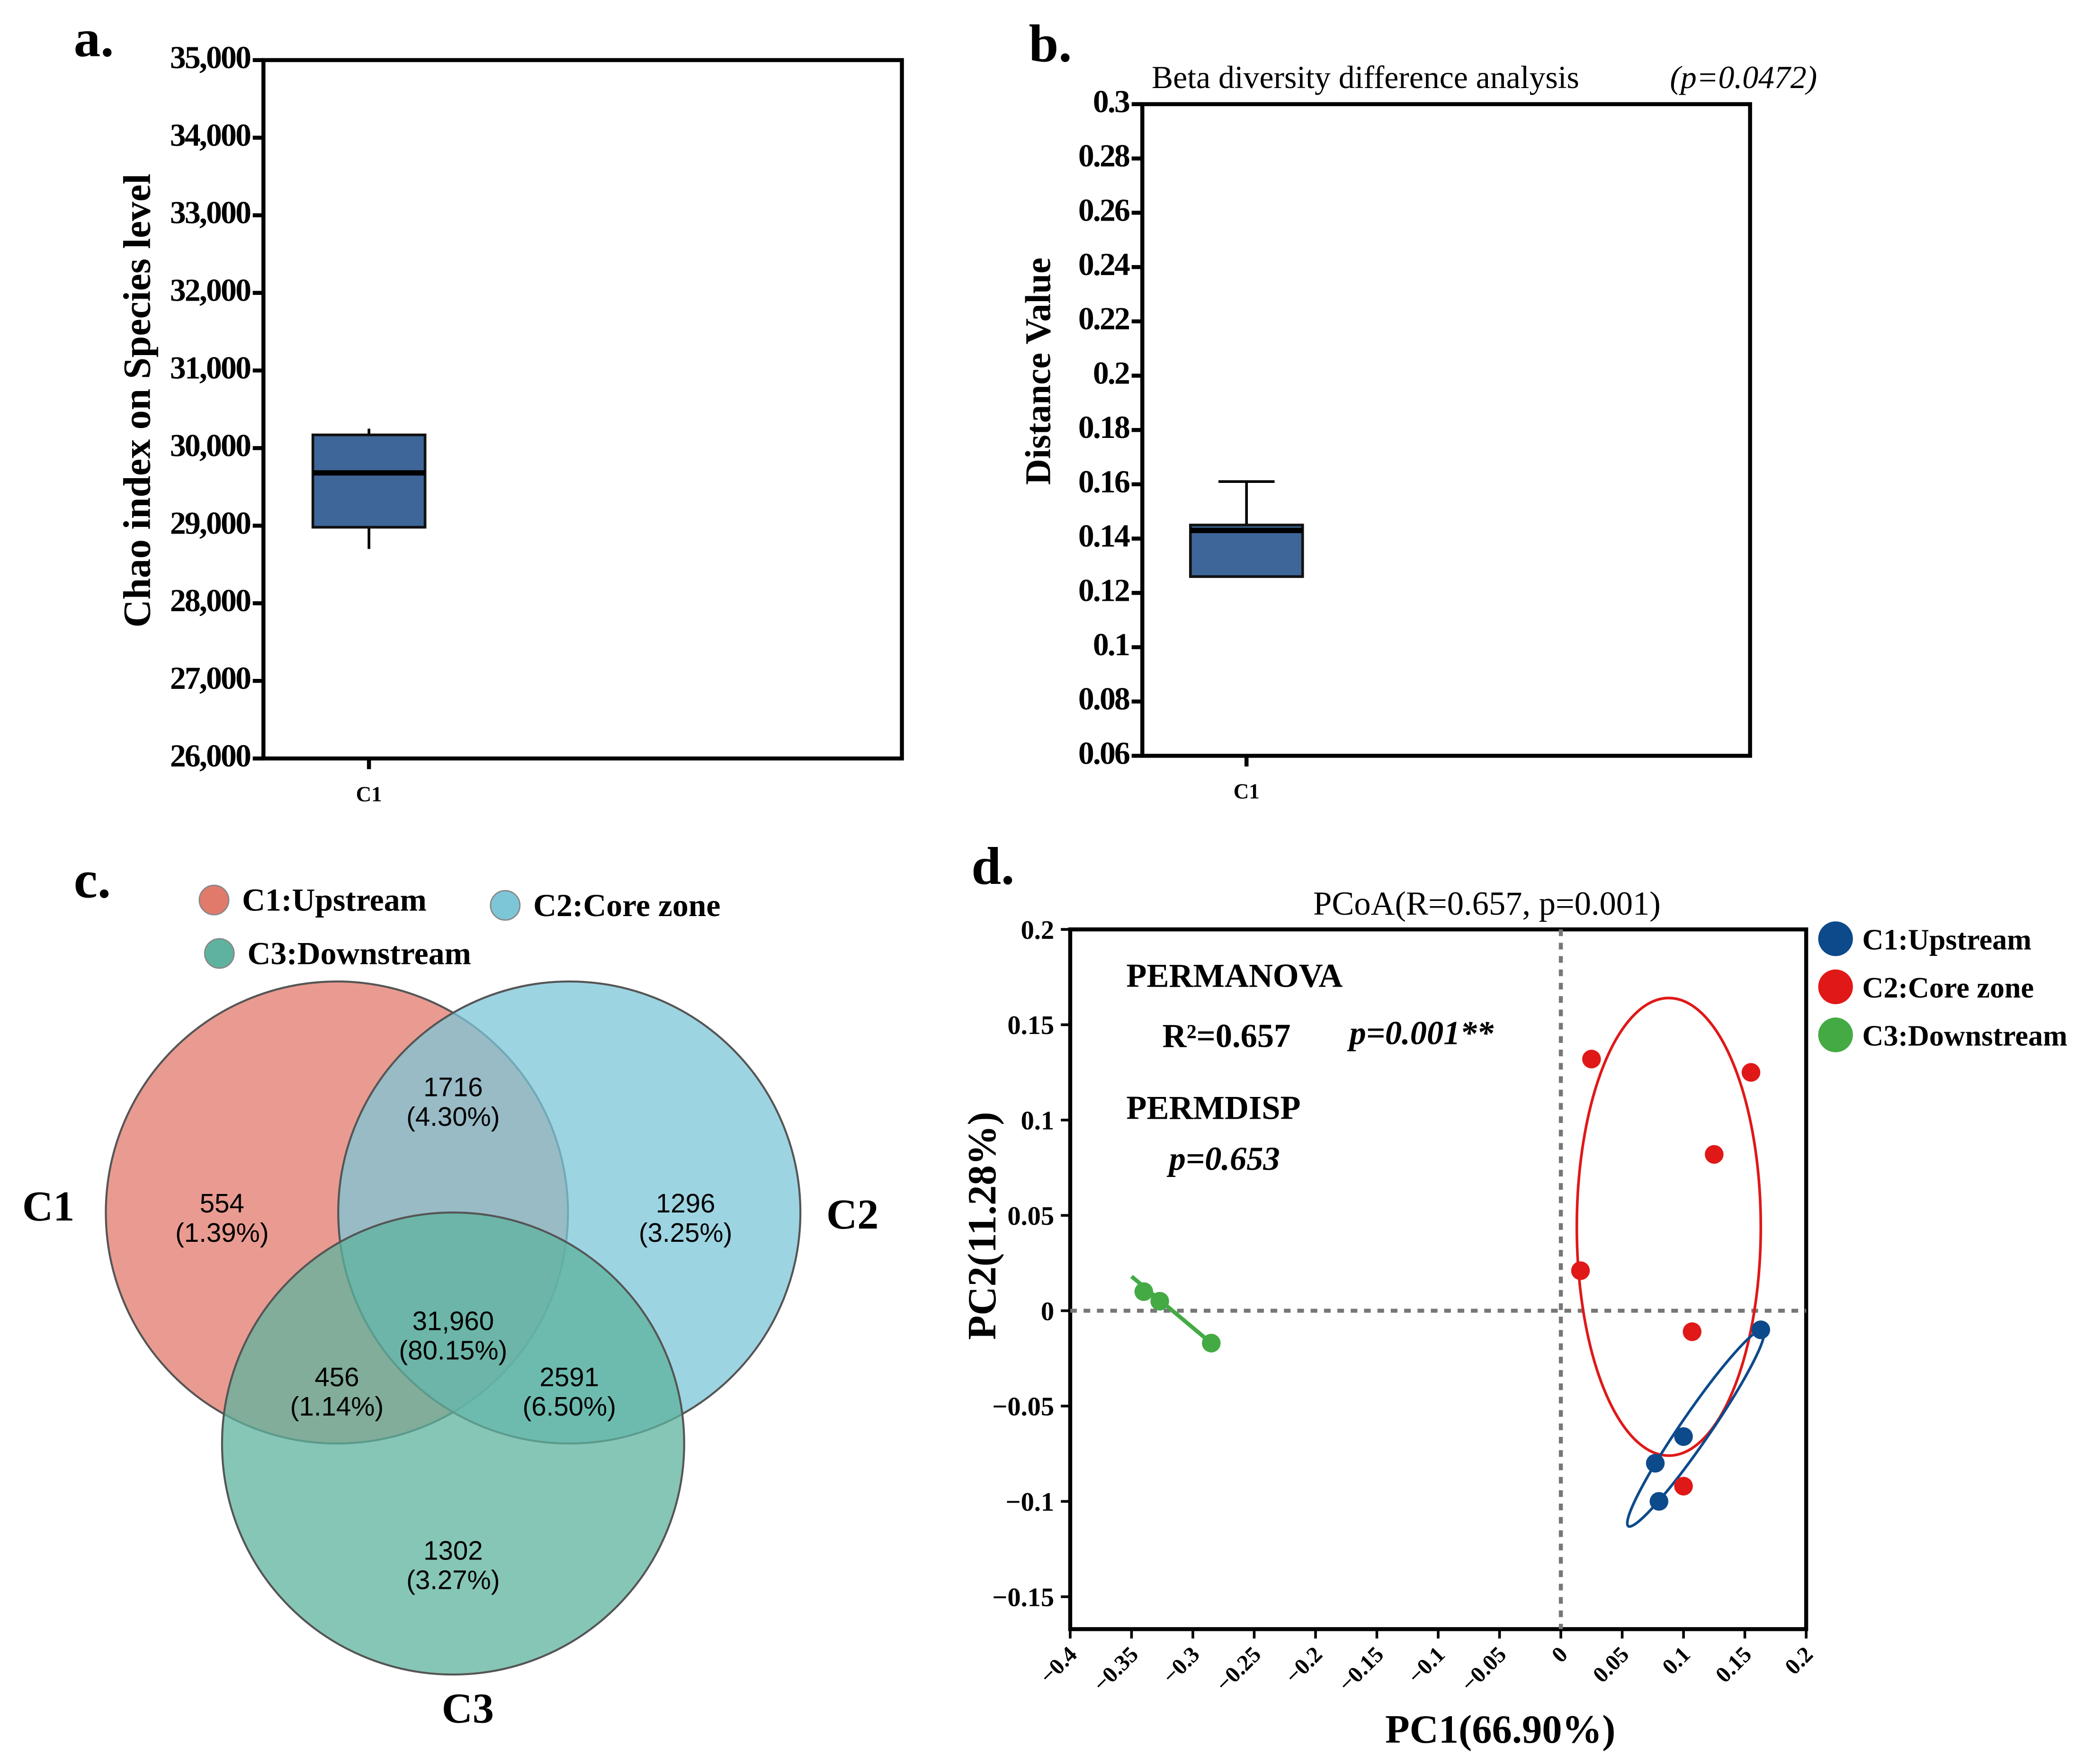 The width and height of the screenshot is (2095, 1764). Describe the element at coordinates (137, 401) in the screenshot. I see `y-axis-label: Chao index on Species level` at that location.